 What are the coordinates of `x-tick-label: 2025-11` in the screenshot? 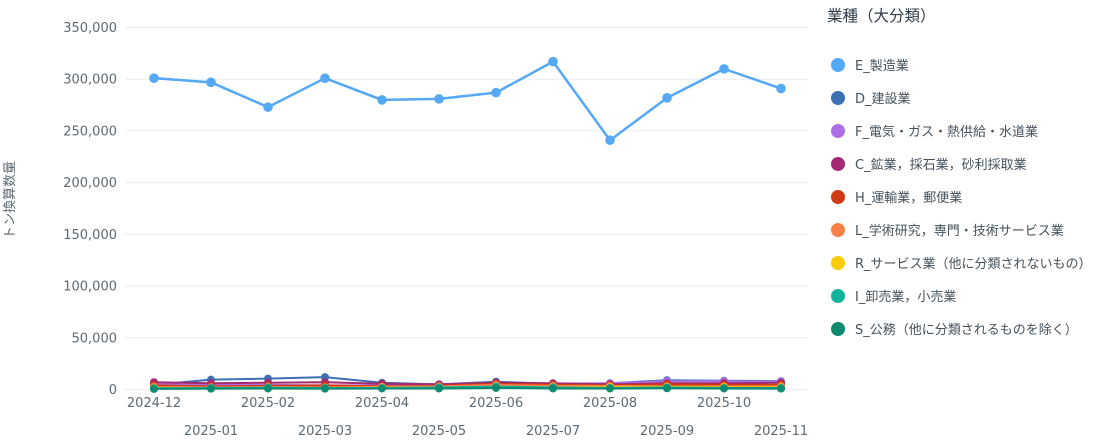 It's located at (781, 431).